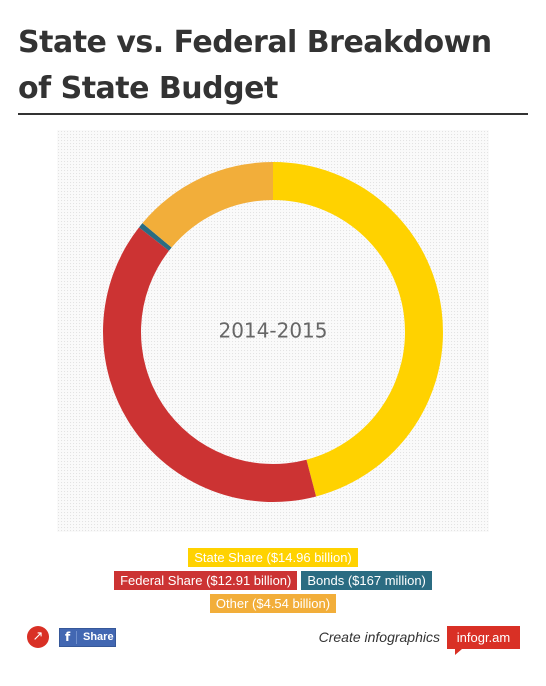 This screenshot has width=546, height=686. Describe the element at coordinates (38, 637) in the screenshot. I see `share-icon: ↗` at that location.